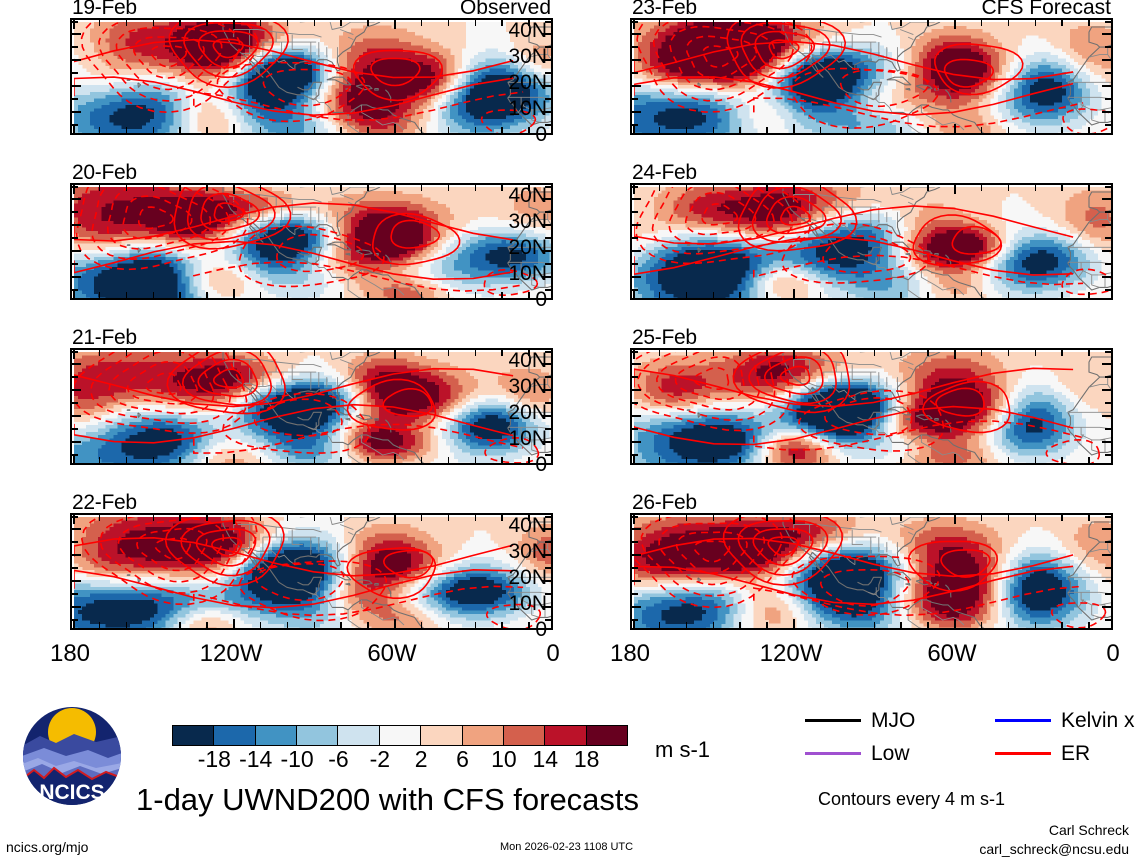  I want to click on panel-date-label: 21-Feb, so click(104, 337).